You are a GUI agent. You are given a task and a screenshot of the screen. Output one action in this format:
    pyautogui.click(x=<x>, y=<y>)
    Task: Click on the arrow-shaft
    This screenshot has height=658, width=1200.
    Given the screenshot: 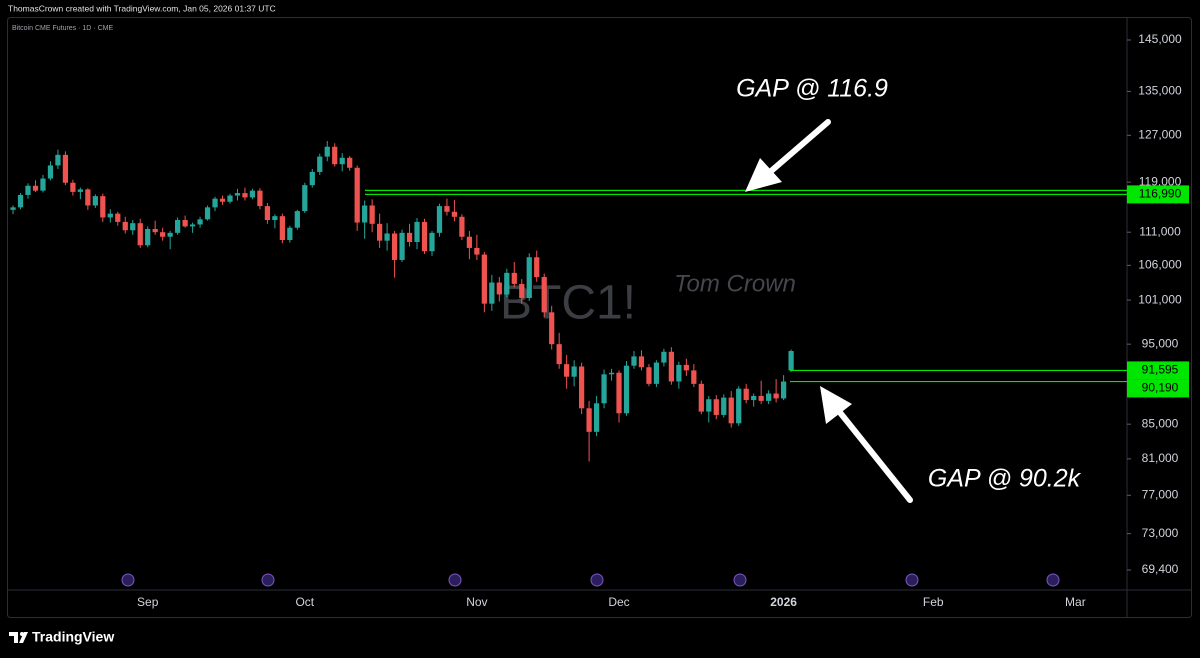 What is the action you would take?
    pyautogui.click(x=874, y=455)
    